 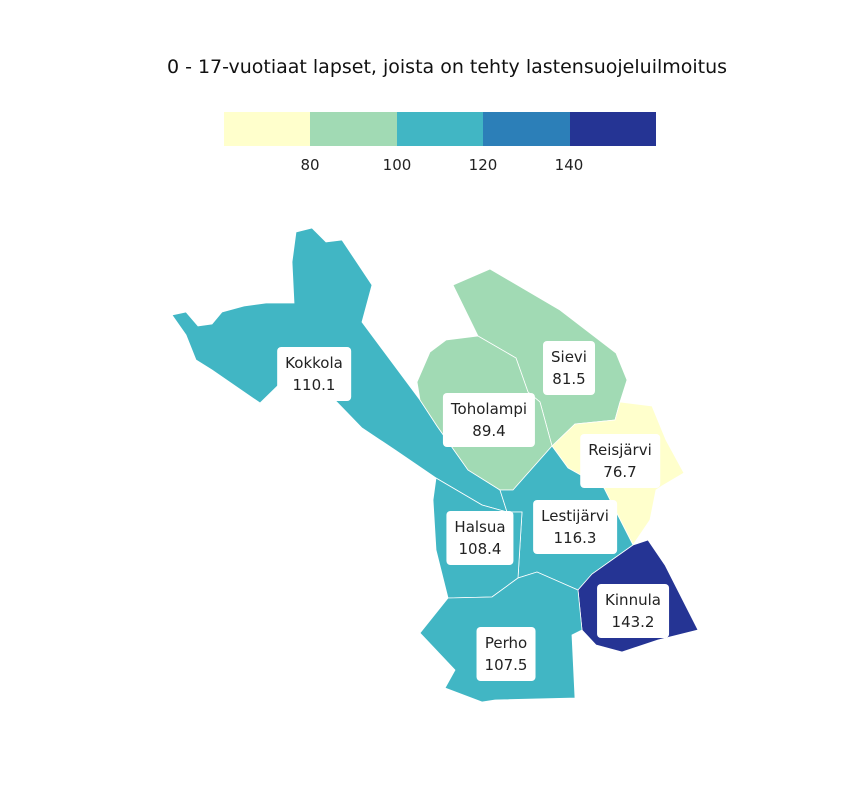 I want to click on label-toholampi-value: 89.4, so click(x=489, y=431).